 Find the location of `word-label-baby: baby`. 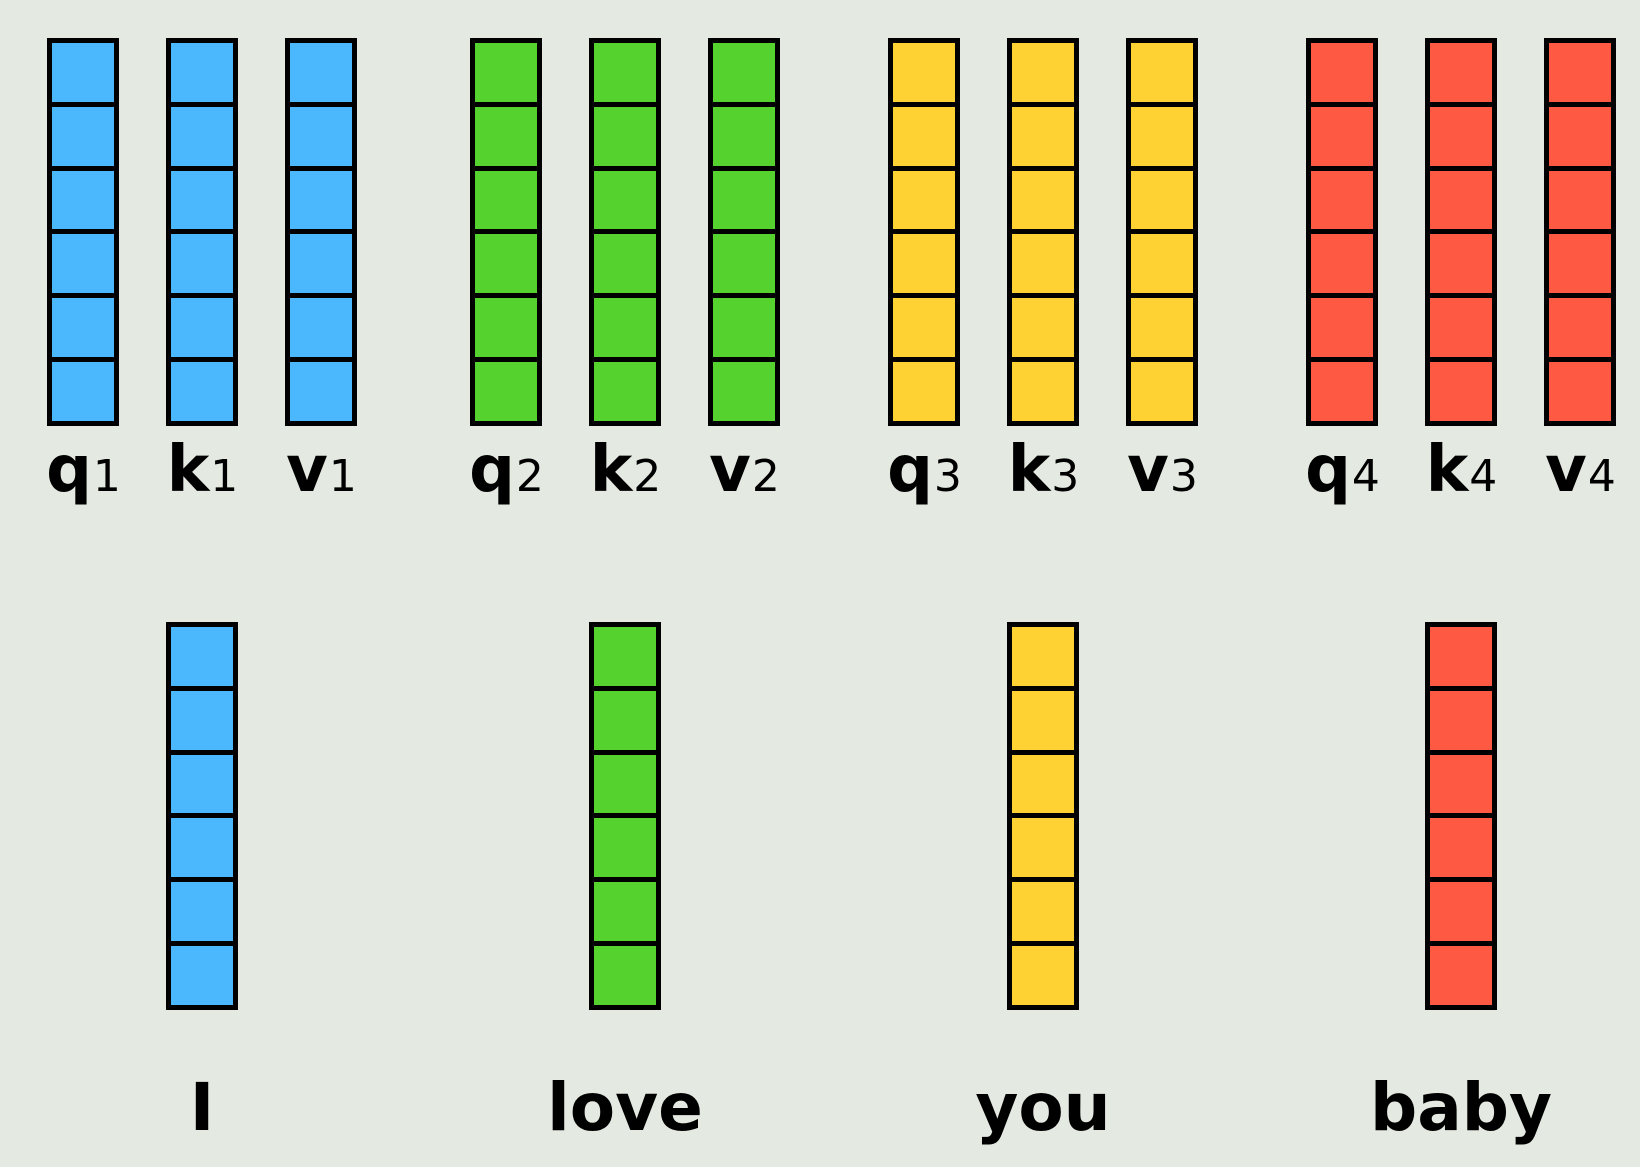

word-label-baby: baby is located at coordinates (1461, 1107).